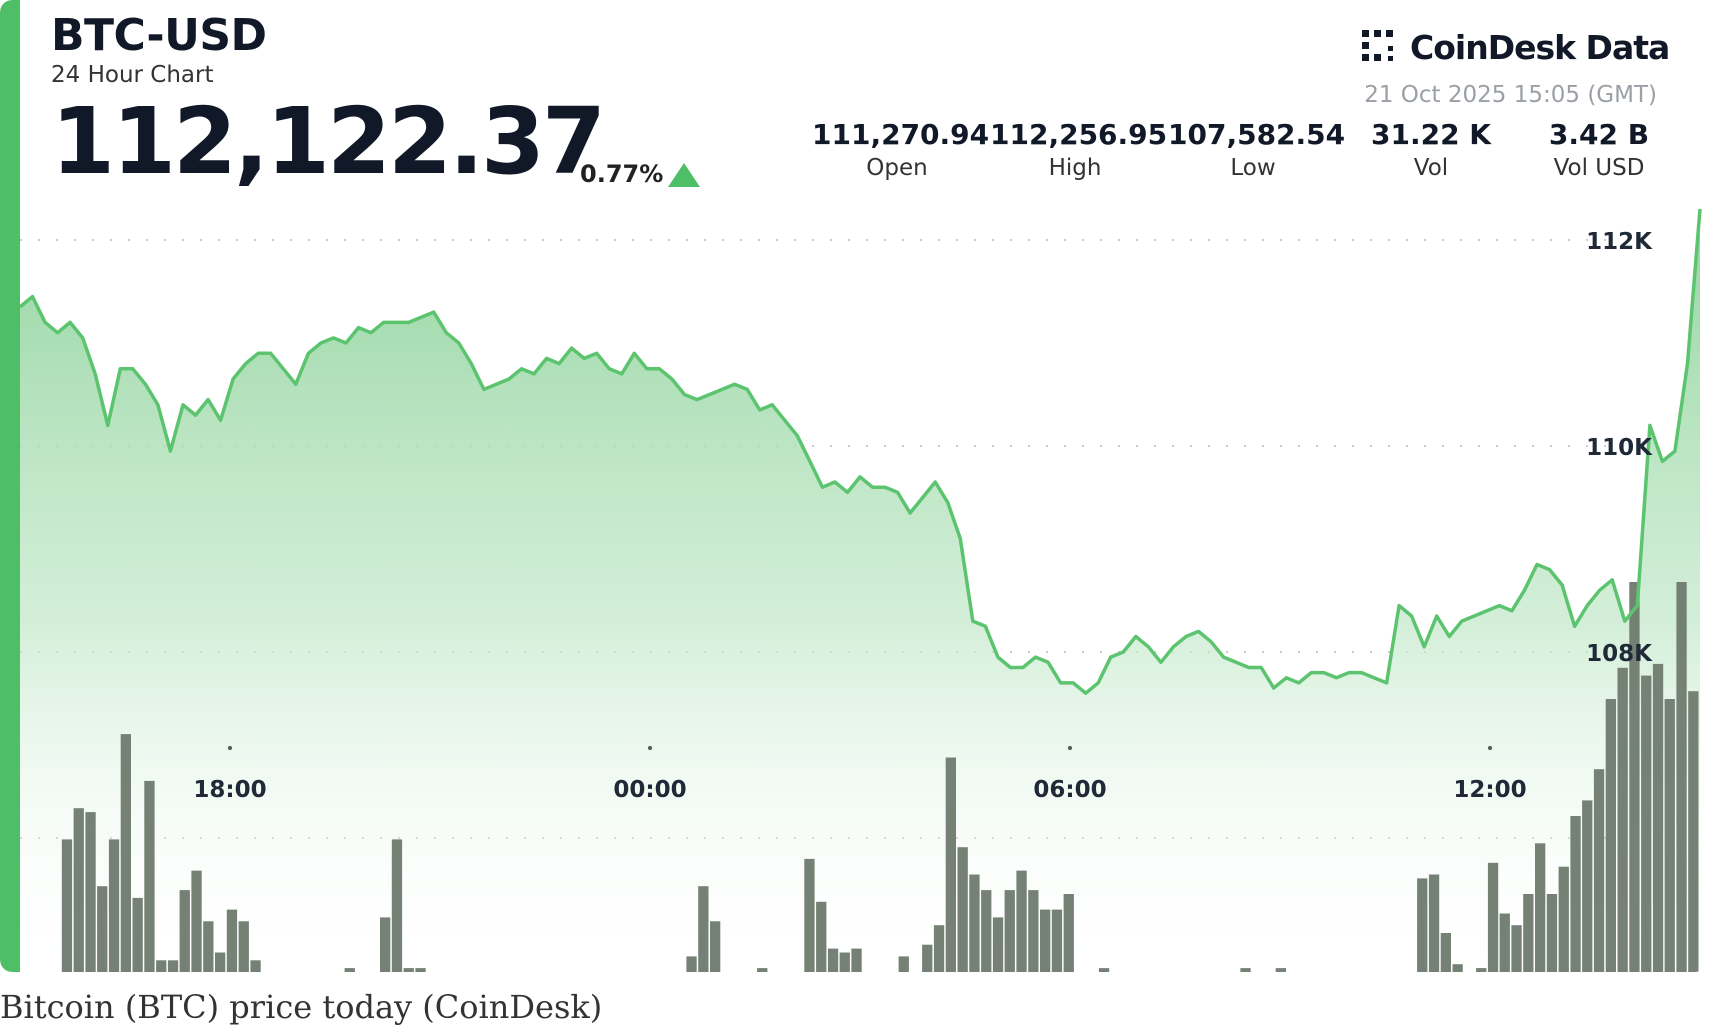 Image resolution: width=1715 pixels, height=1030 pixels. I want to click on current-price: 112,122.37, so click(328, 141).